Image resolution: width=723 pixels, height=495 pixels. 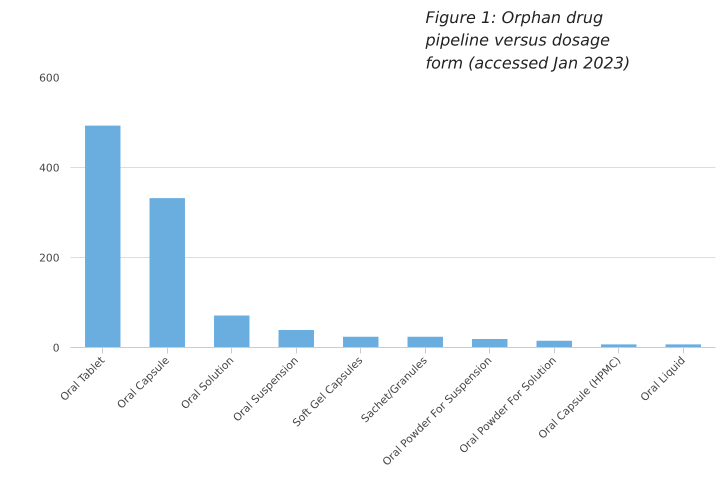 What do you see at coordinates (49, 258) in the screenshot?
I see `y-tick-label: 200` at bounding box center [49, 258].